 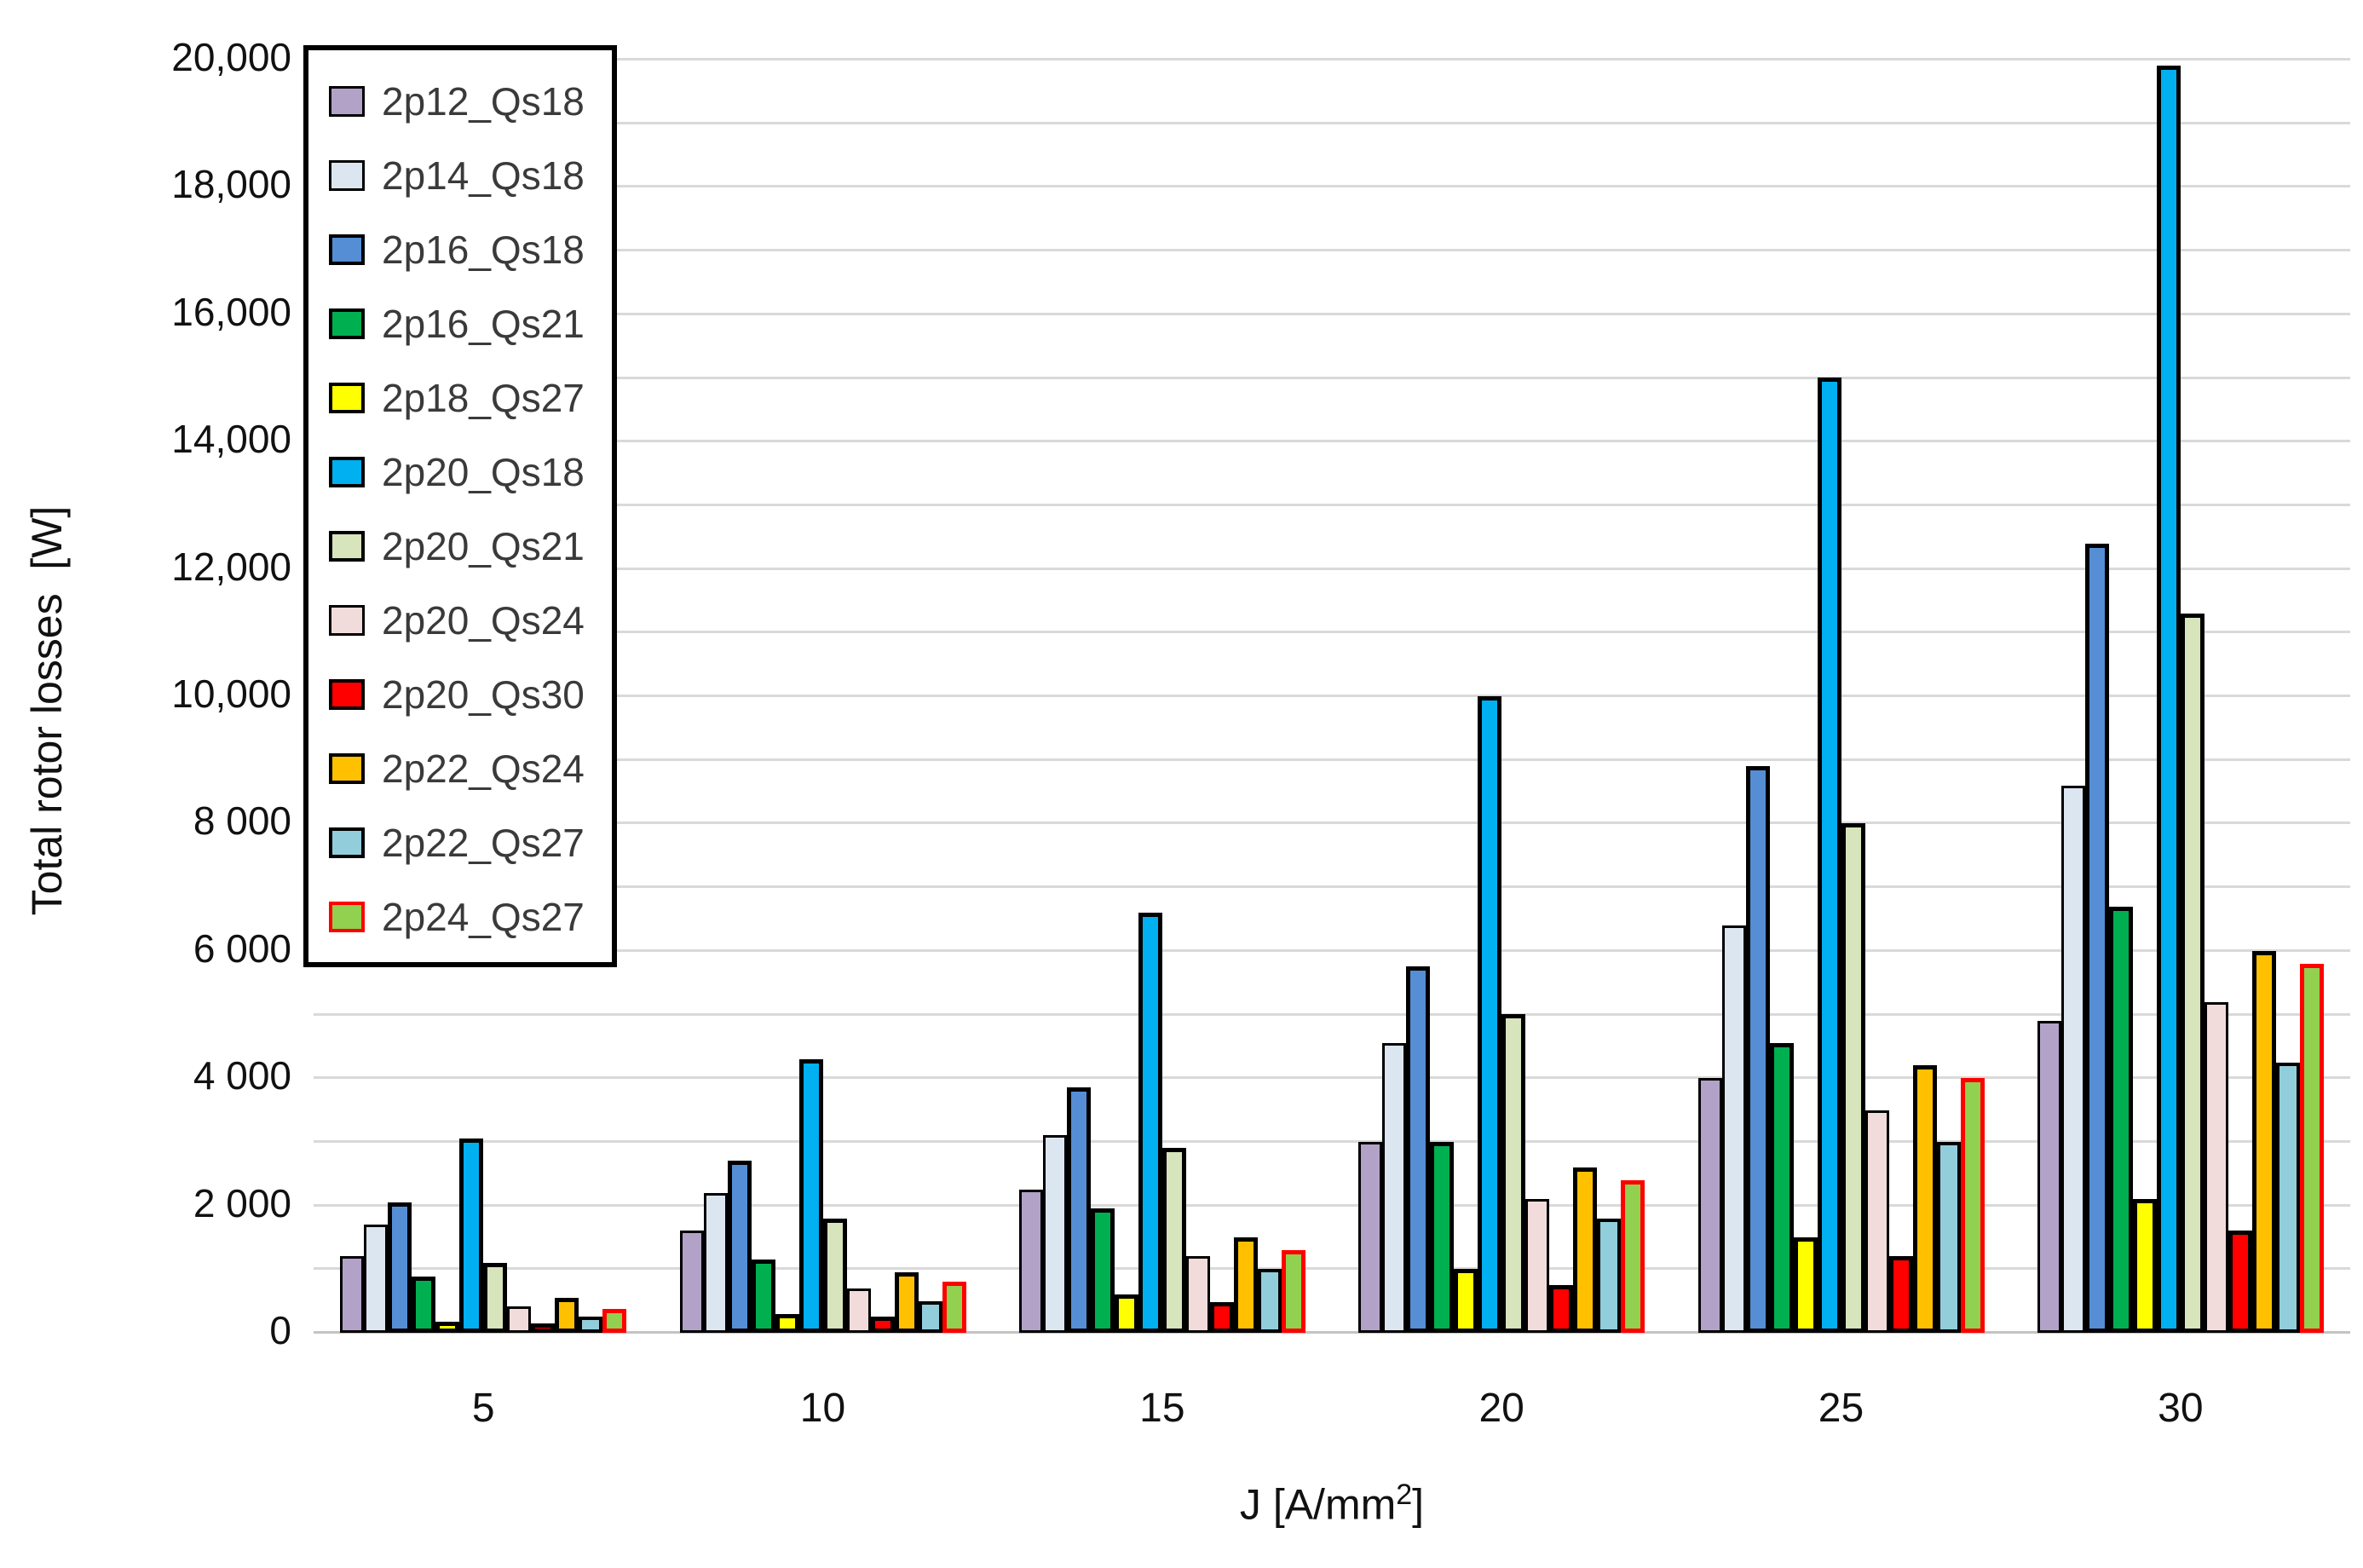 What do you see at coordinates (1078, 1210) in the screenshot?
I see `bar-2p16_Qs18-J15` at bounding box center [1078, 1210].